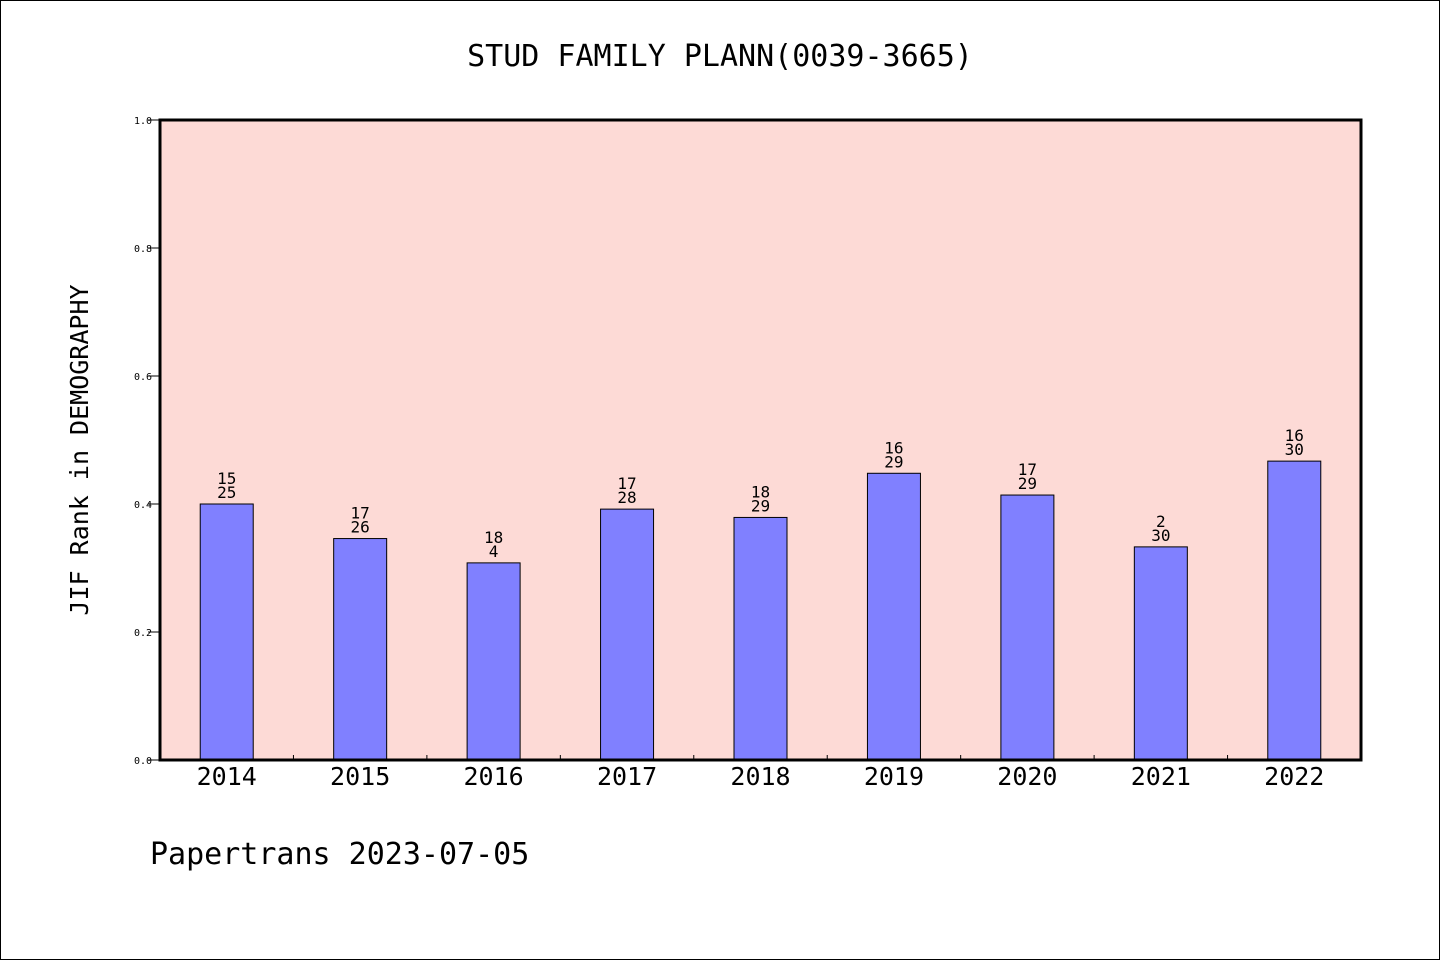  What do you see at coordinates (79, 449) in the screenshot?
I see `y-axis-label: JIF Rank in DEMOGRAPHY` at bounding box center [79, 449].